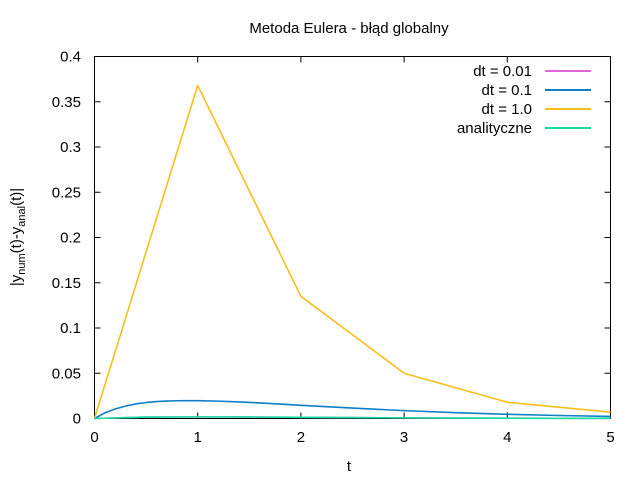 The image size is (640, 480). I want to click on y-tick-label: 0.4, so click(70, 57).